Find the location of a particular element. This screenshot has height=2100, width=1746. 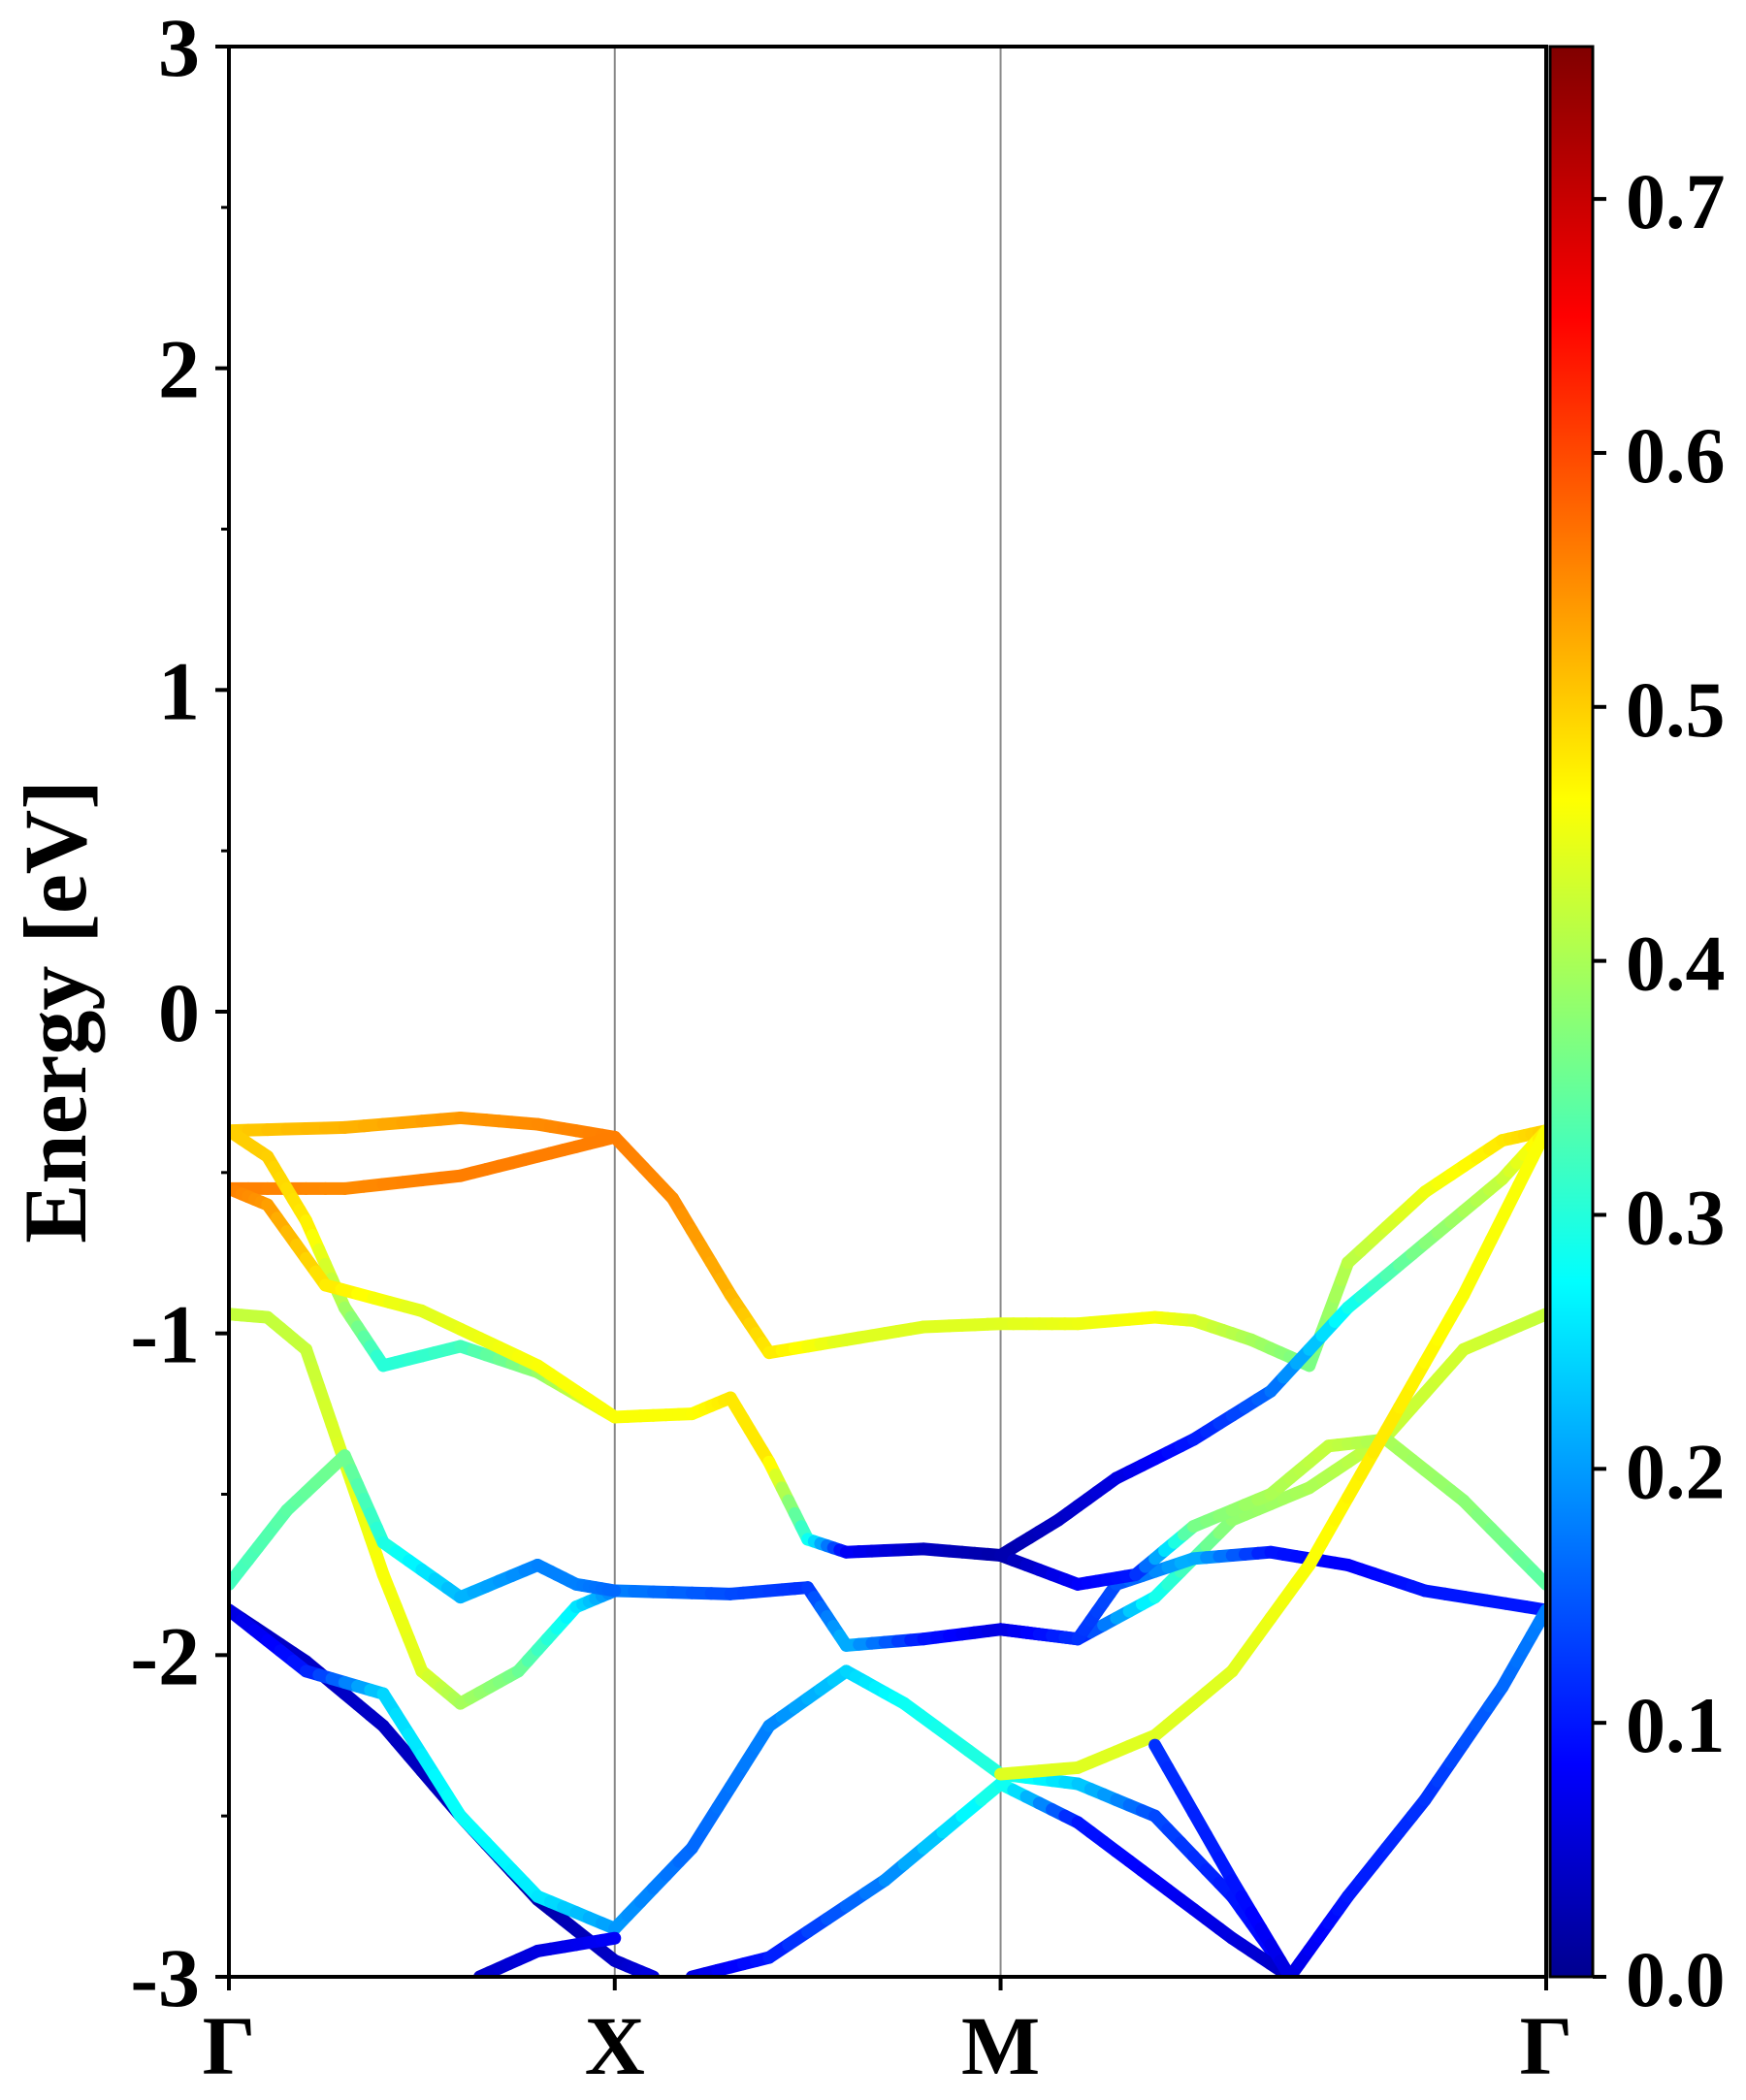

y-tick-label: 1 is located at coordinates (179, 690).